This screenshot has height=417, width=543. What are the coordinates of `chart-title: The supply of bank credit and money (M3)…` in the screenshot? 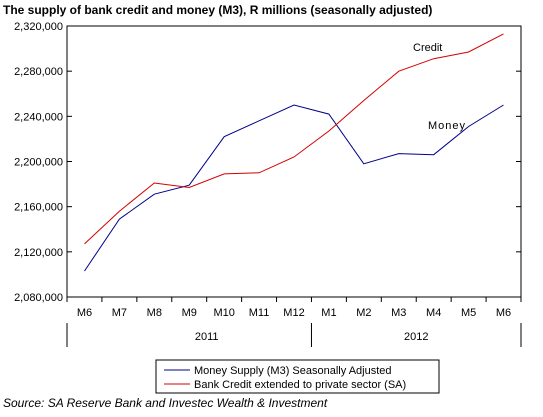 It's located at (218, 10).